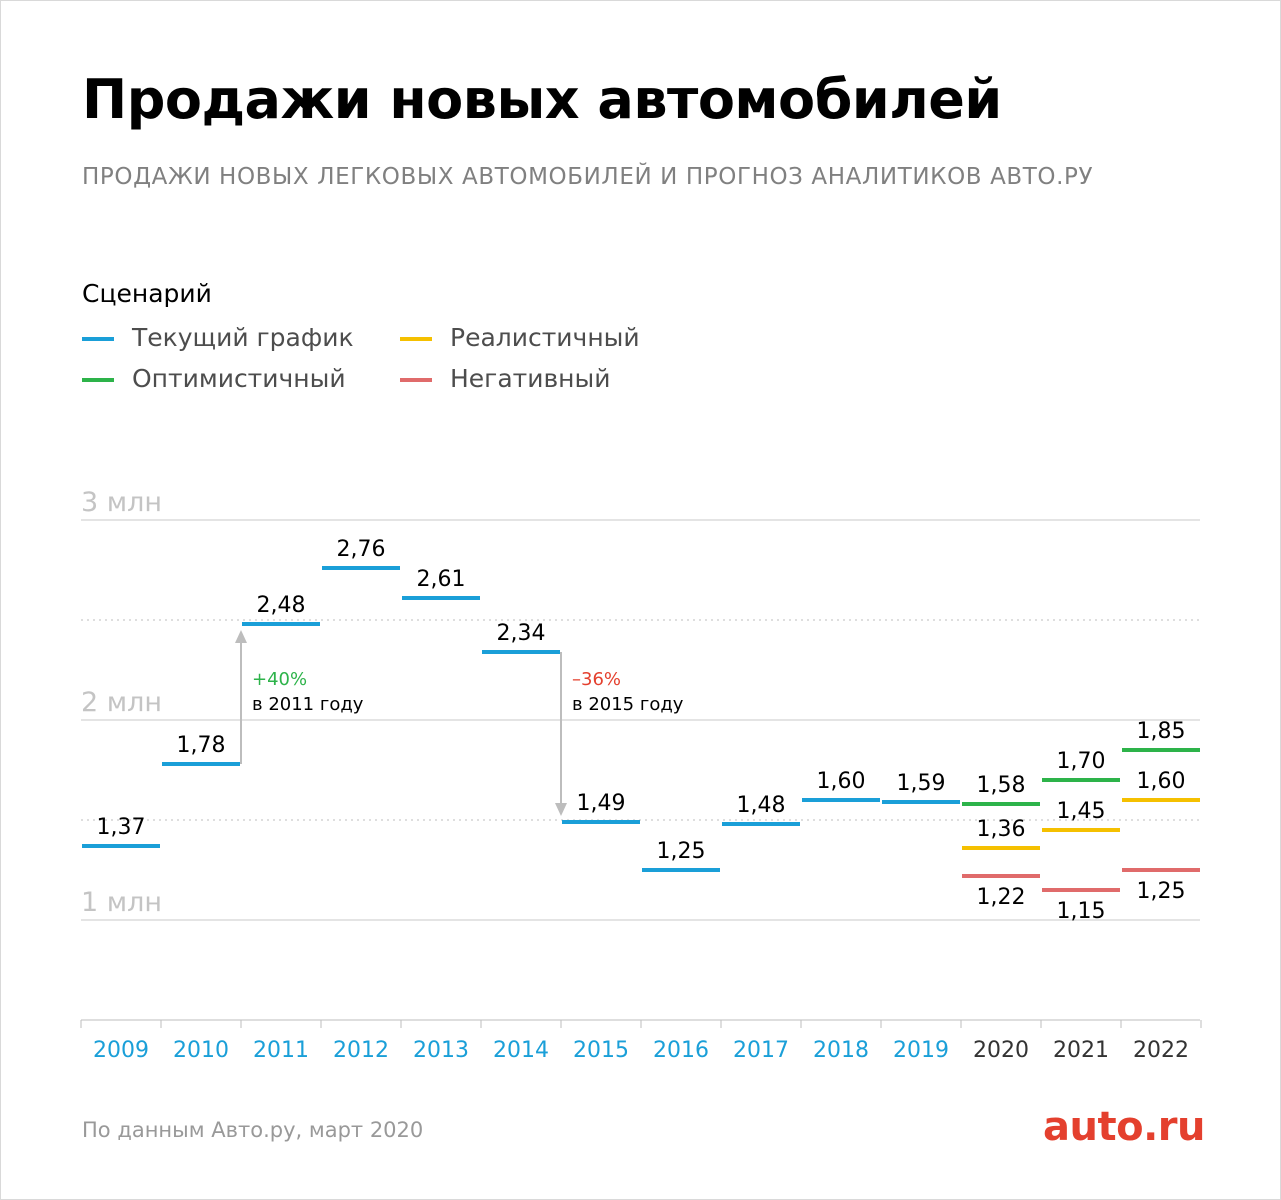  Describe the element at coordinates (98, 380) in the screenshot. I see `legend-swatch-optimistic` at that location.